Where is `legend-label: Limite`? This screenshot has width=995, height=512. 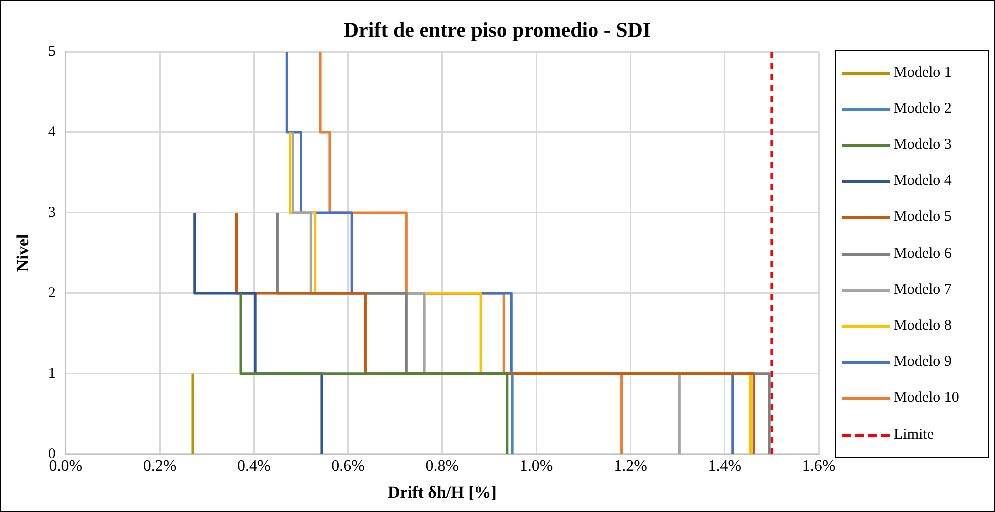
legend-label: Limite is located at coordinates (914, 435).